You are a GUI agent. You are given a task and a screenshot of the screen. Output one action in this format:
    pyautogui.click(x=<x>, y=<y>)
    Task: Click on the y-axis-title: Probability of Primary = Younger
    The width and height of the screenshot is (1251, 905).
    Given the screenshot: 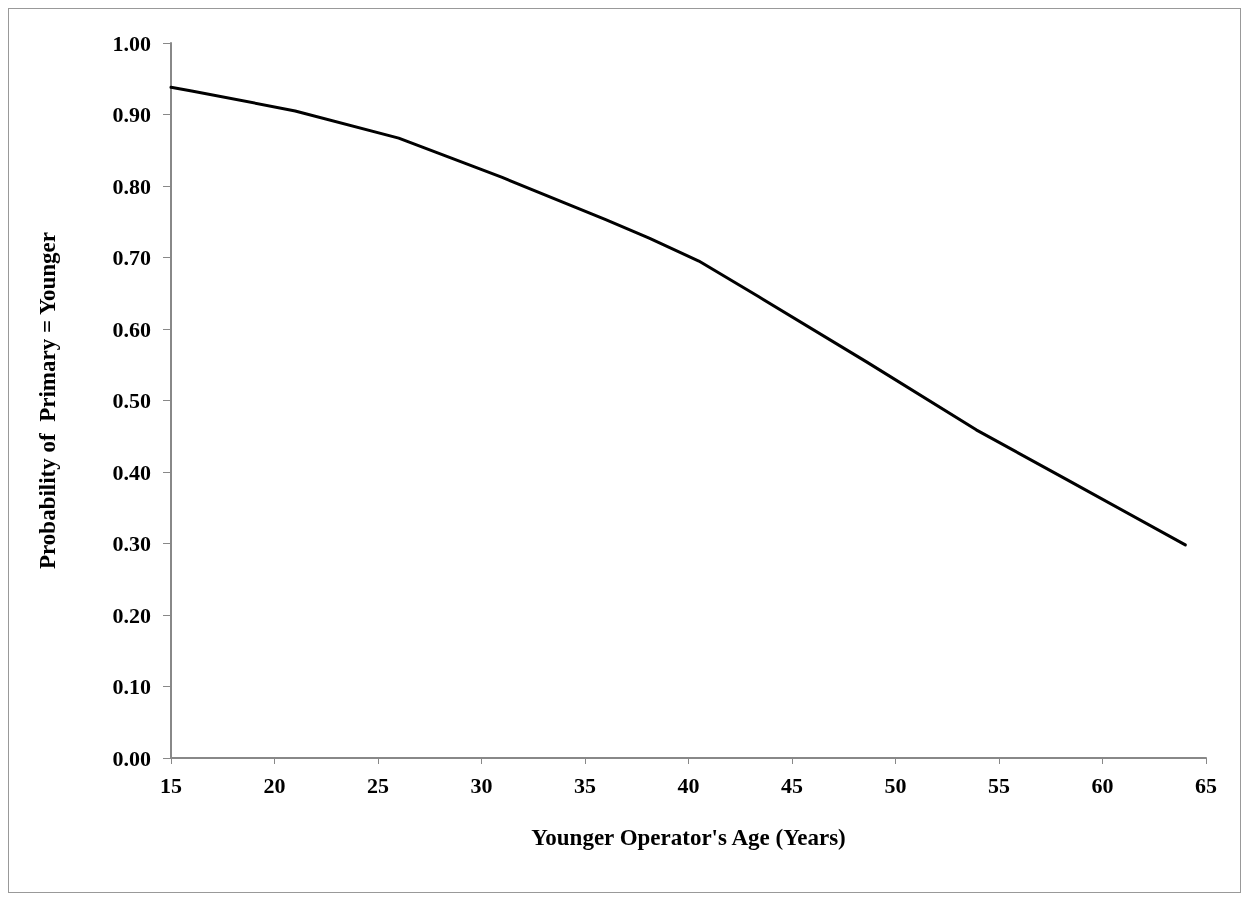 What is the action you would take?
    pyautogui.click(x=47, y=400)
    